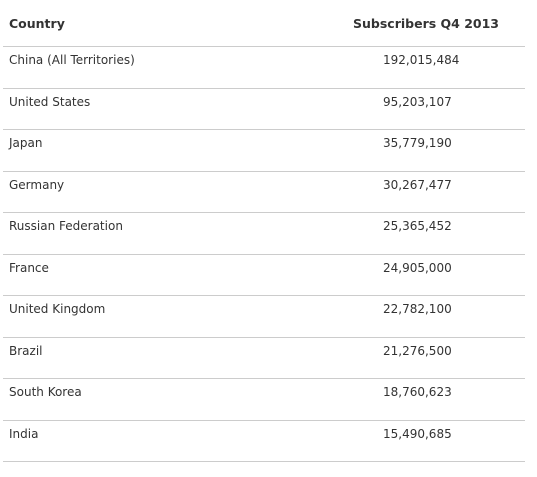 The image size is (537, 477). I want to click on table-row: Russian Federation 25,365,452, so click(264, 233).